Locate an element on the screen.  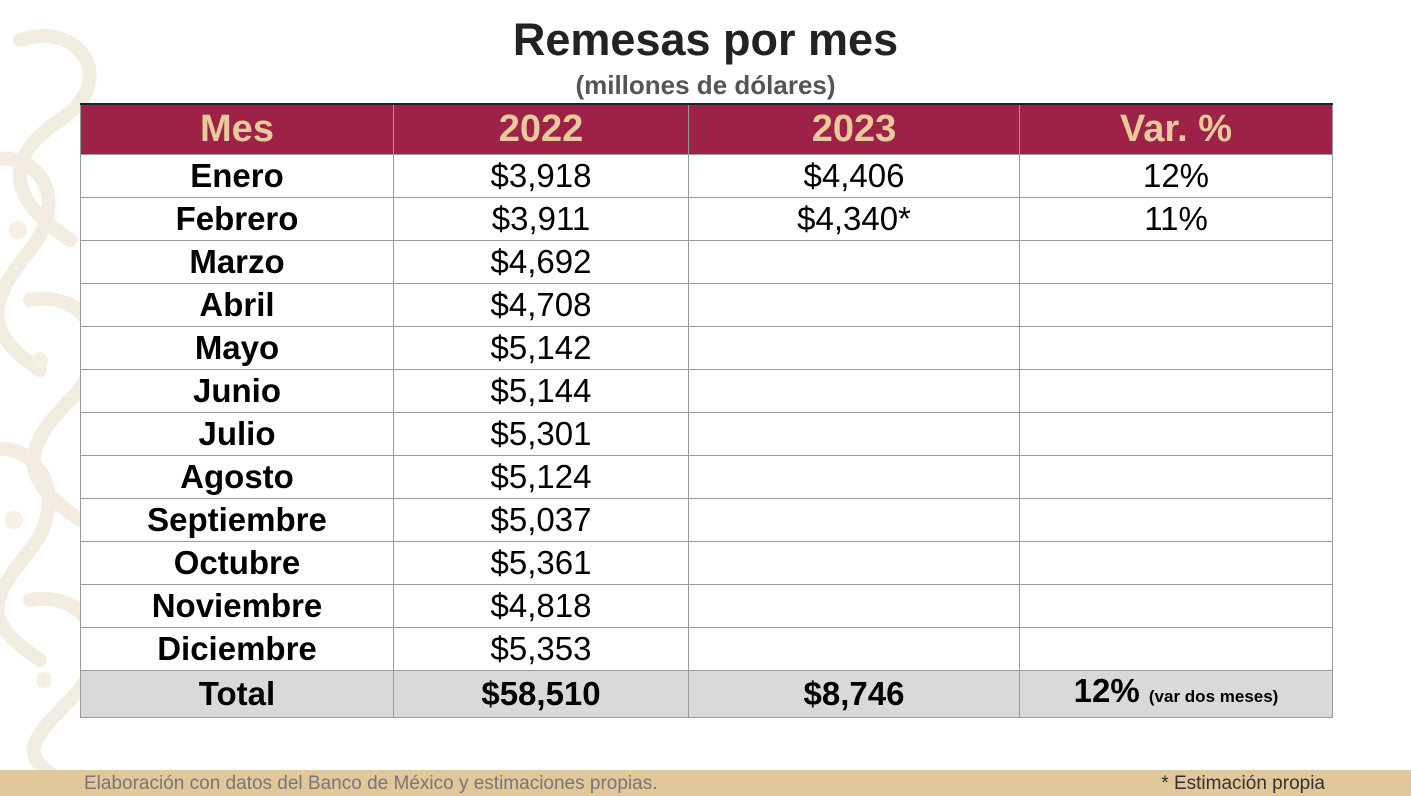
table-row: Agosto $5,124 is located at coordinates (706, 476).